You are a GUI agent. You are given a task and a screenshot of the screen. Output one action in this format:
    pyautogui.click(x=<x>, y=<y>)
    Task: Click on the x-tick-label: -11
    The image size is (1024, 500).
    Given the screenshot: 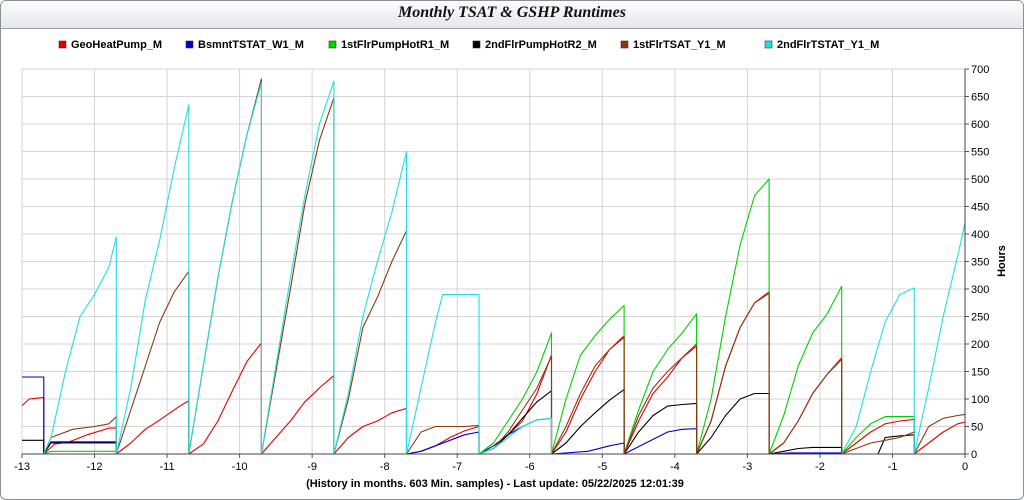 What is the action you would take?
    pyautogui.click(x=167, y=467)
    